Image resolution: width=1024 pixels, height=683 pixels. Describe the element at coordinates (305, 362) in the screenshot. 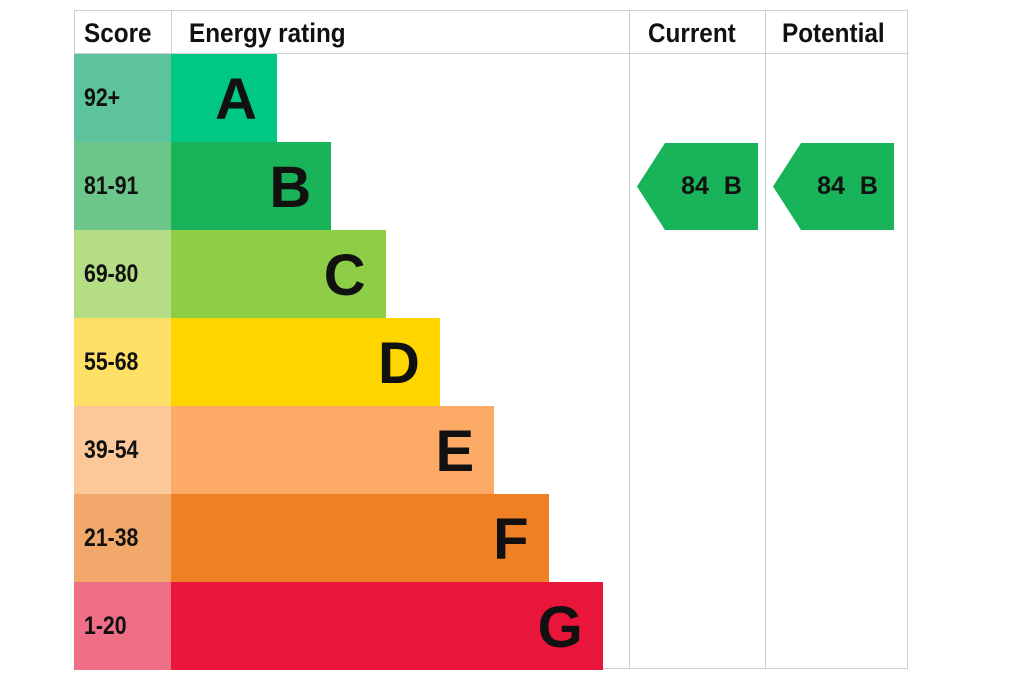

I see `rating-bar-d: D` at that location.